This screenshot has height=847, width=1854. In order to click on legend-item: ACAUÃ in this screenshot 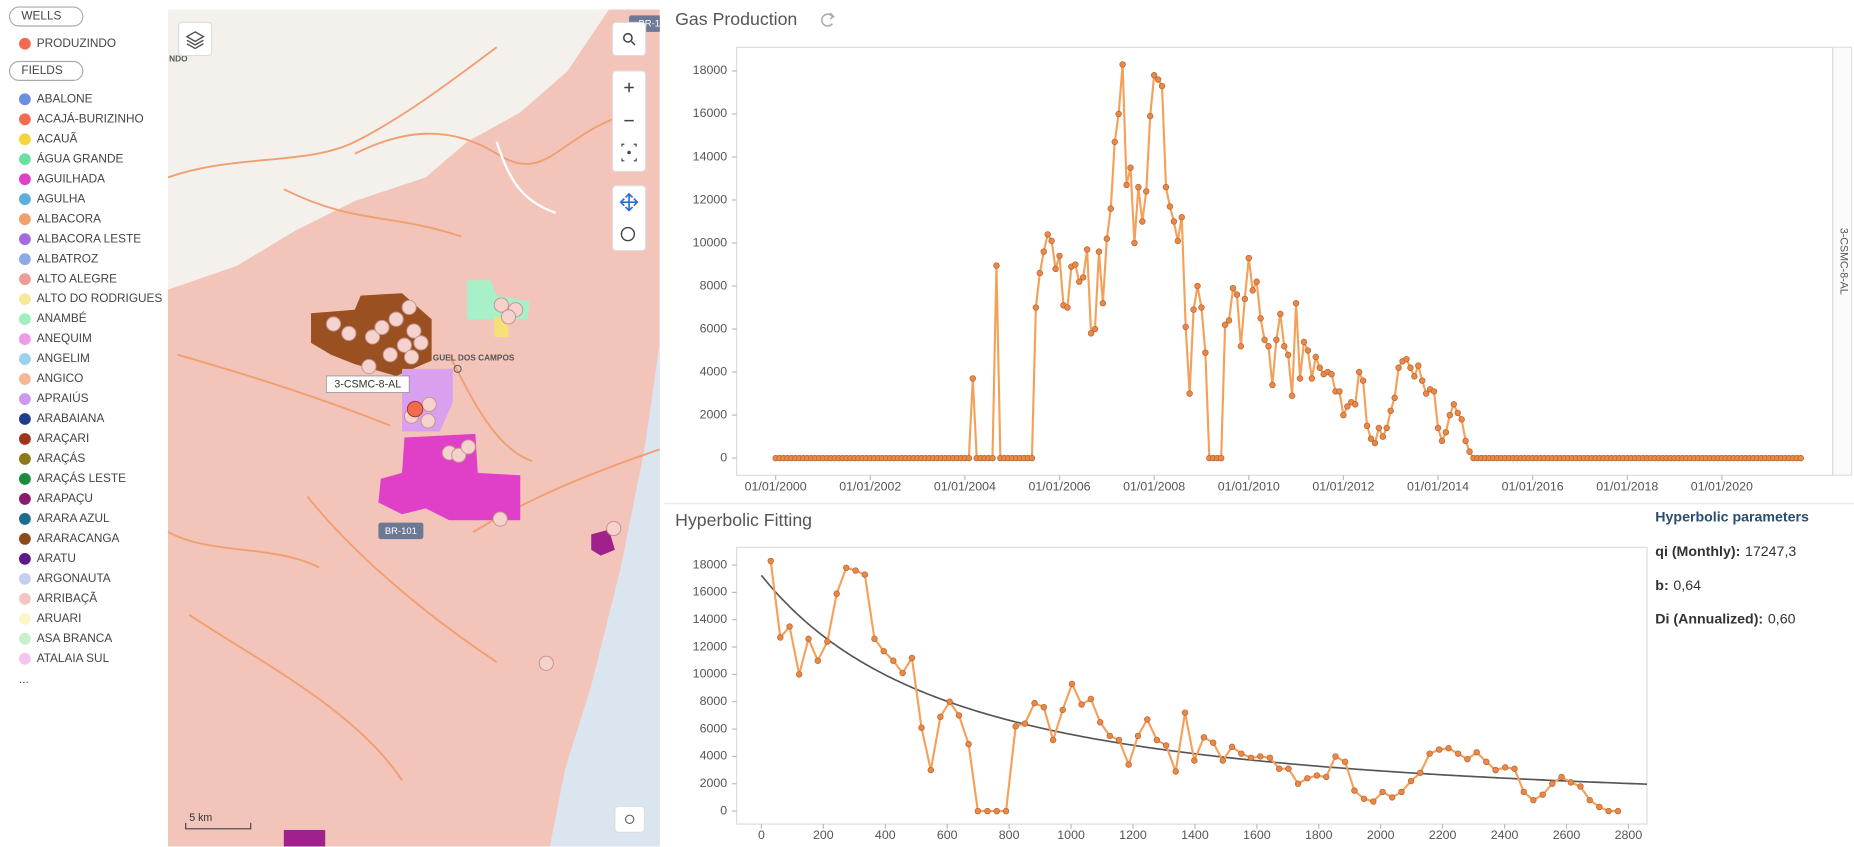, I will do `click(57, 138)`.